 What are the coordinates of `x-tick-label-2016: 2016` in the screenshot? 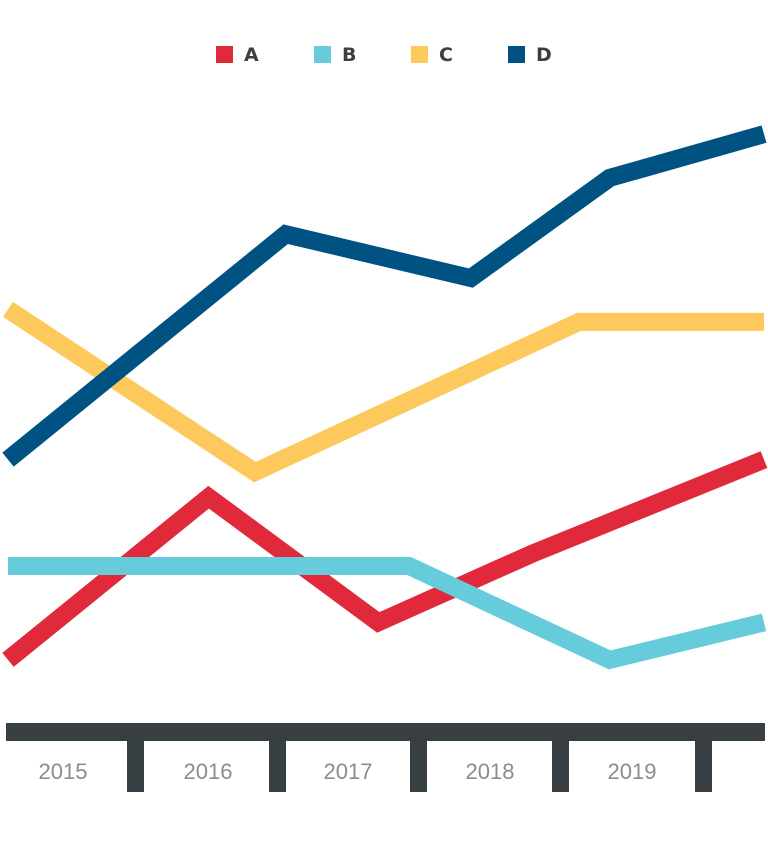 It's located at (208, 771).